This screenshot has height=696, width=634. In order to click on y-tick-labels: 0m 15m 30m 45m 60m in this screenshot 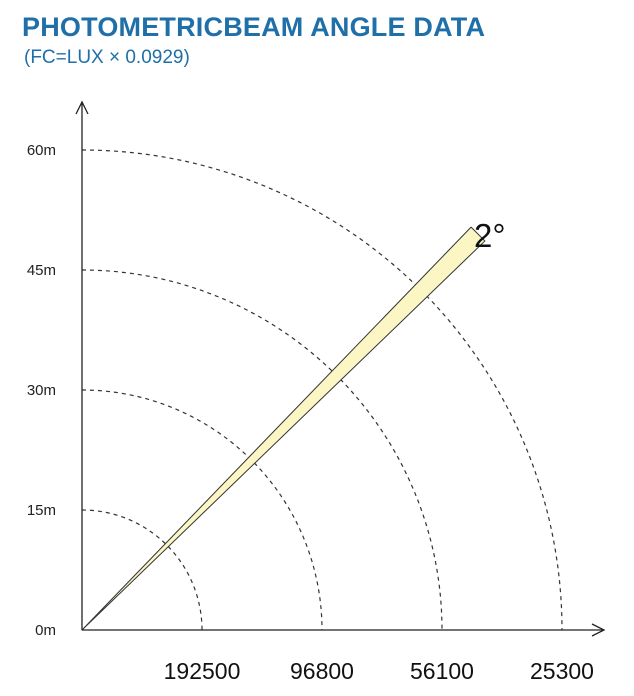, I will do `click(41, 390)`.